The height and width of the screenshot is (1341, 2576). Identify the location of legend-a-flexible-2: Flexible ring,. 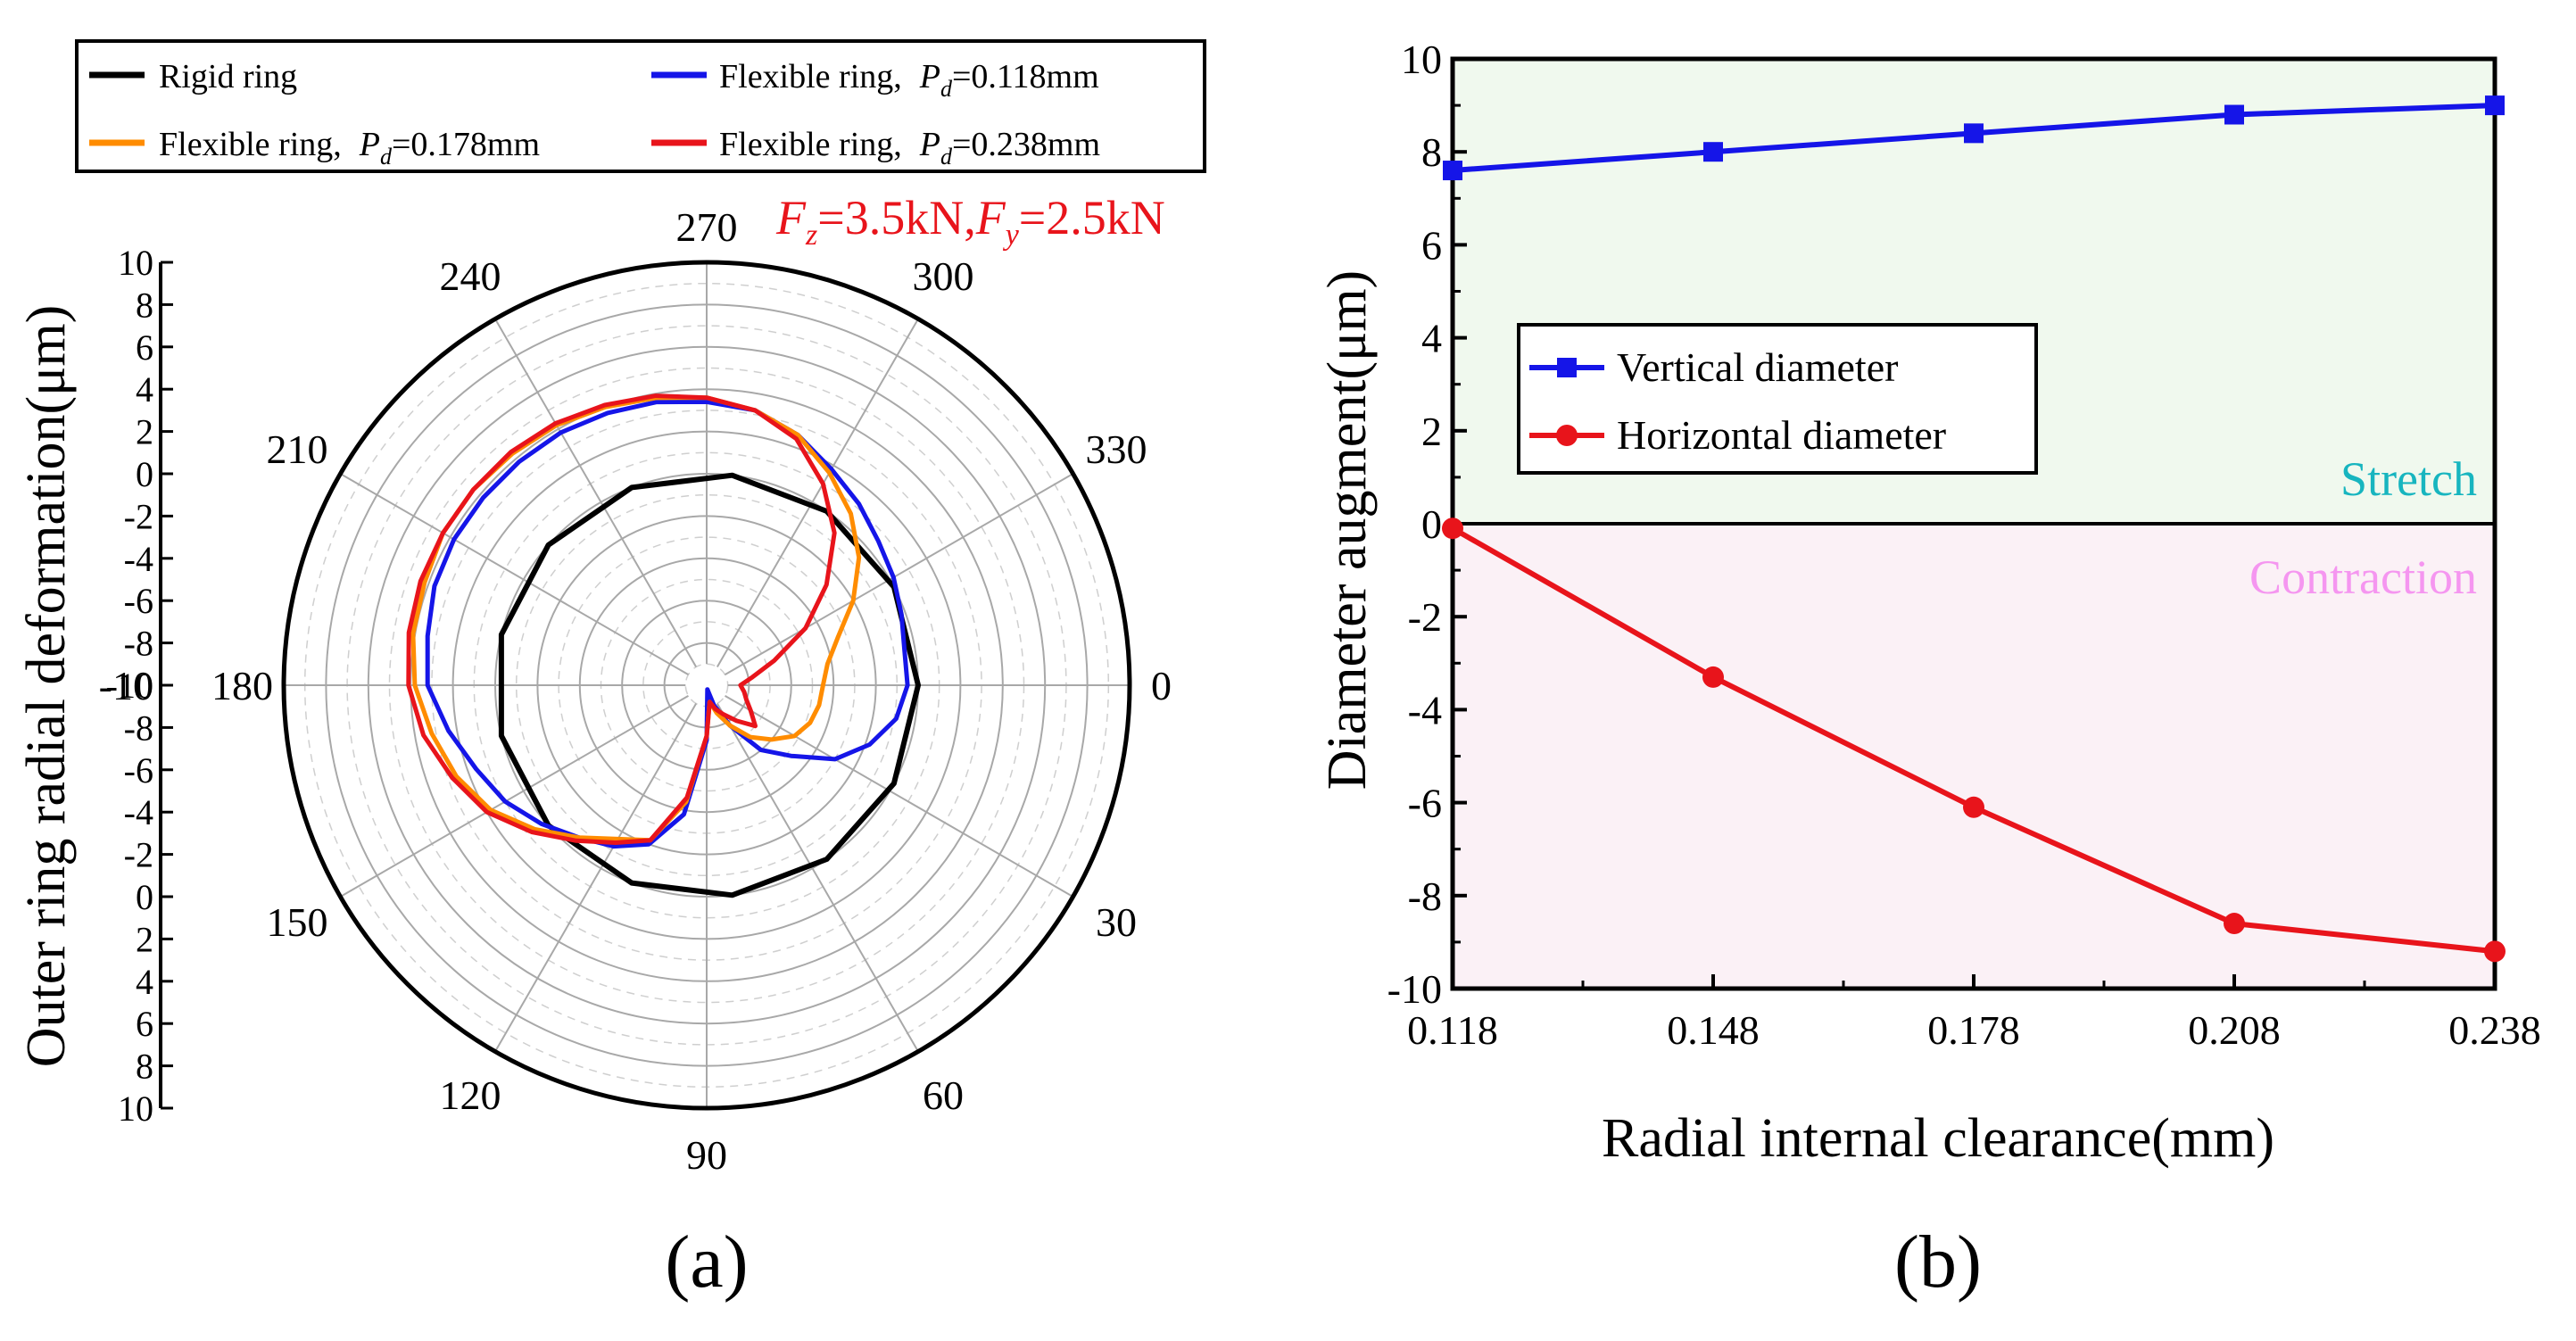
(250, 145).